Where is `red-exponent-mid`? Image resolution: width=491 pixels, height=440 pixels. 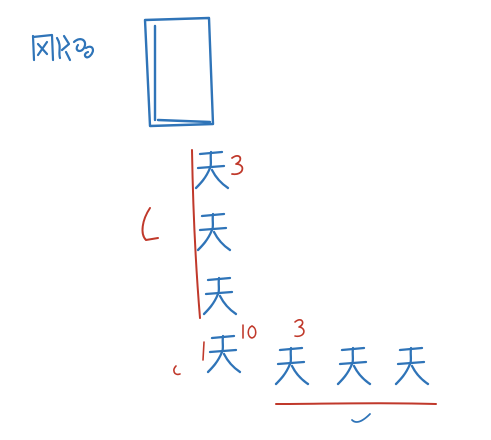
red-exponent-mid is located at coordinates (249, 331).